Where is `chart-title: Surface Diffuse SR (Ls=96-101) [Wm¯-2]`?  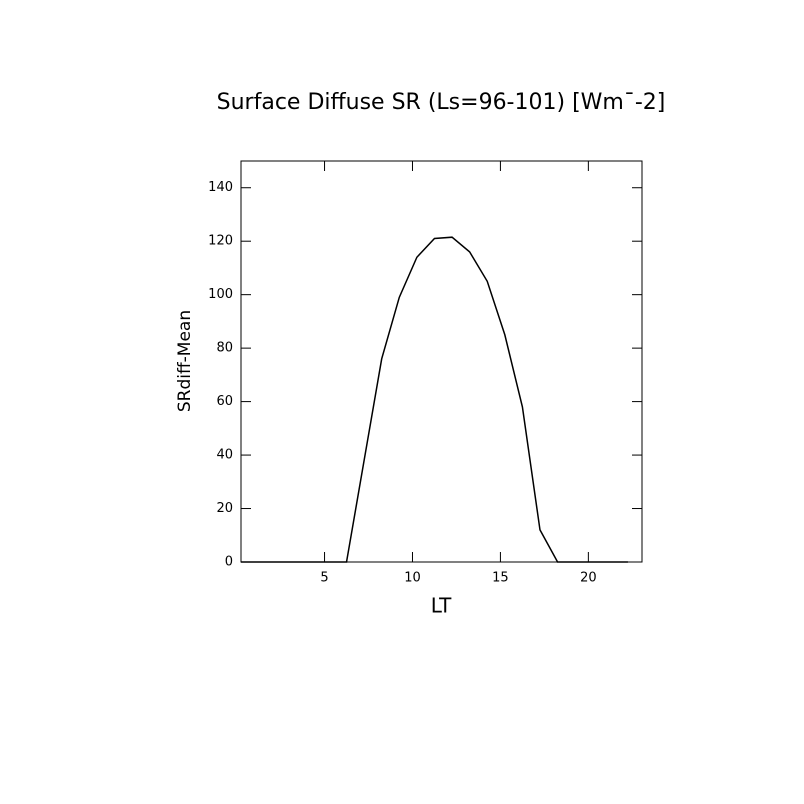
chart-title: Surface Diffuse SR (Ls=96-101) [Wm¯-2] is located at coordinates (441, 102).